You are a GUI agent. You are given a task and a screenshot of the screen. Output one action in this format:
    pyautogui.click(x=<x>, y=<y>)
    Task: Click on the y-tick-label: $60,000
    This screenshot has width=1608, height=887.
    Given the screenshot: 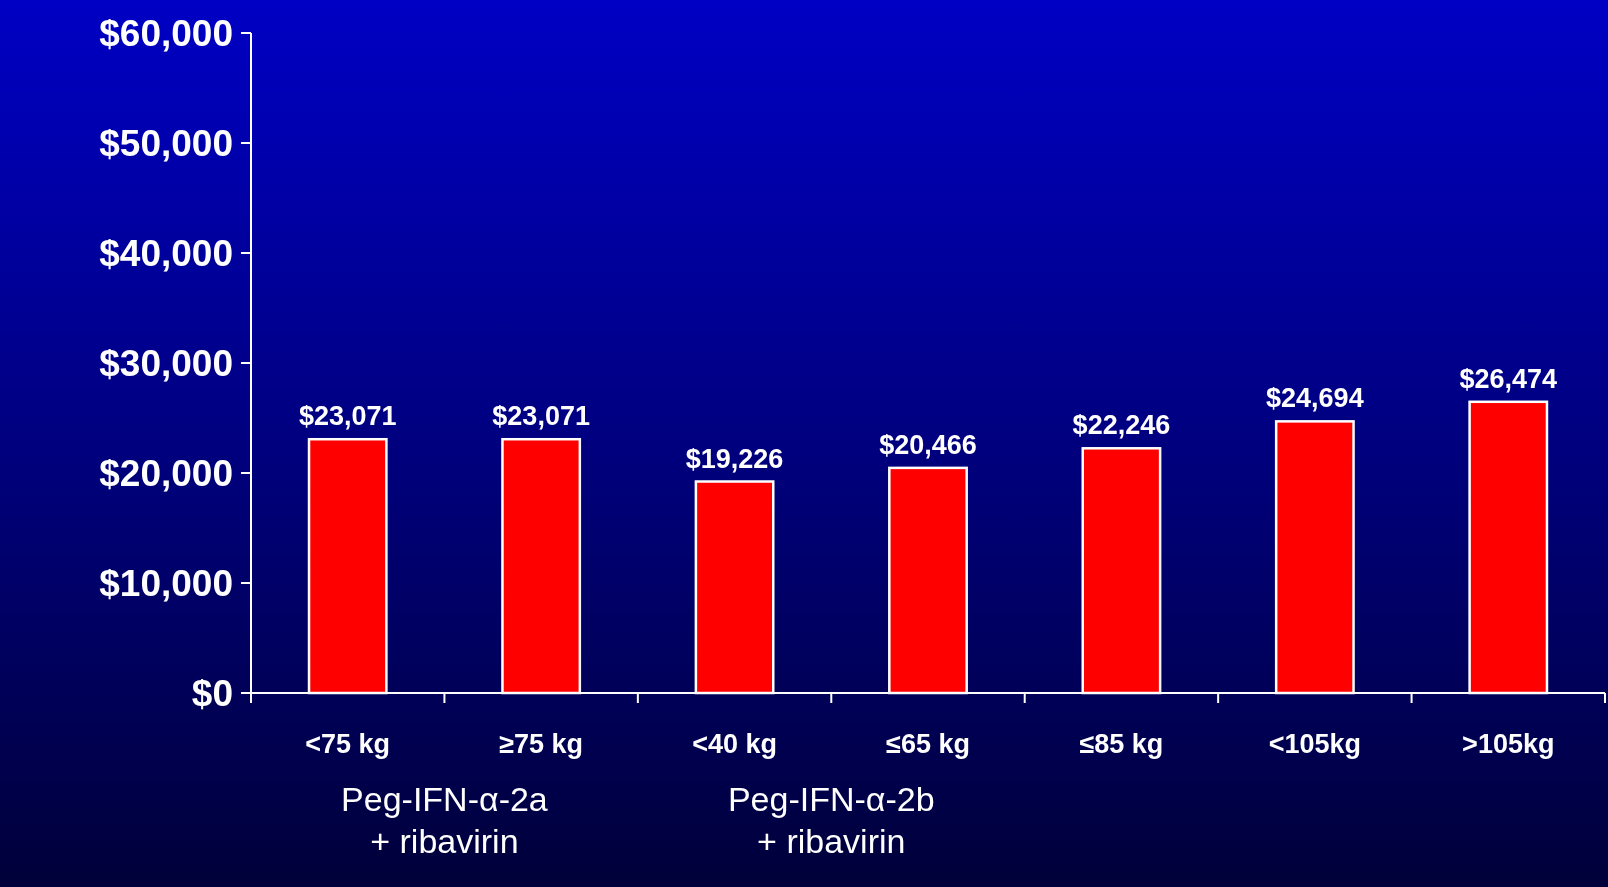 What is the action you would take?
    pyautogui.click(x=166, y=33)
    